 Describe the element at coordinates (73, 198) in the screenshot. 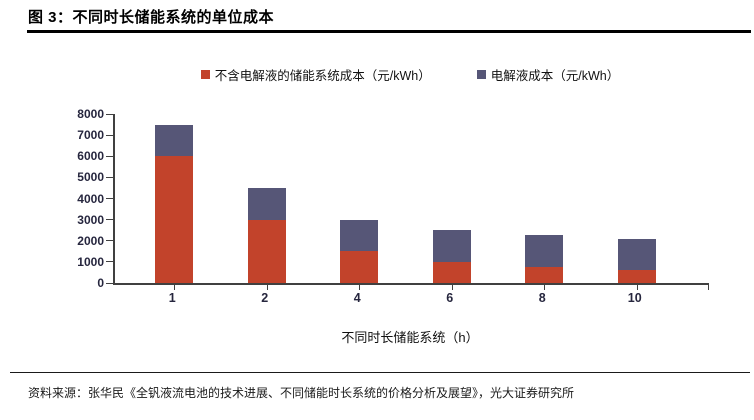

I see `y-axis-labels: 0 1000 2000 3000 4000 5000 6000 7000 8000` at that location.